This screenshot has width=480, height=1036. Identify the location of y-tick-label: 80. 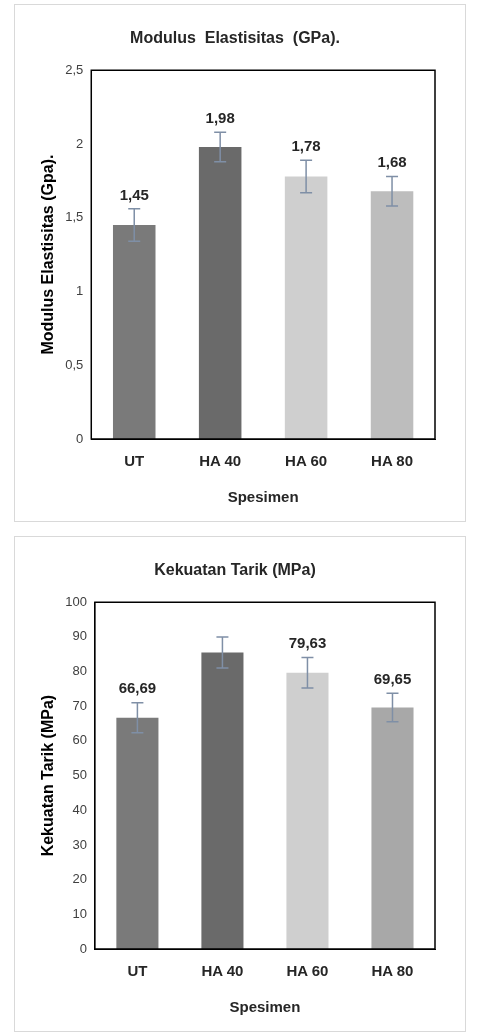
(79, 671).